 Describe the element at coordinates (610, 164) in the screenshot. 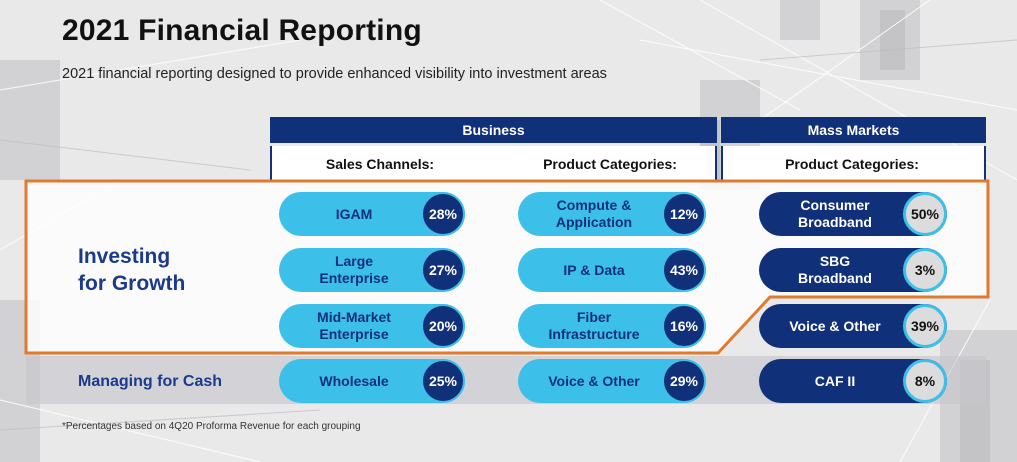

I see `business-product-categories-header: Product Categories:` at that location.